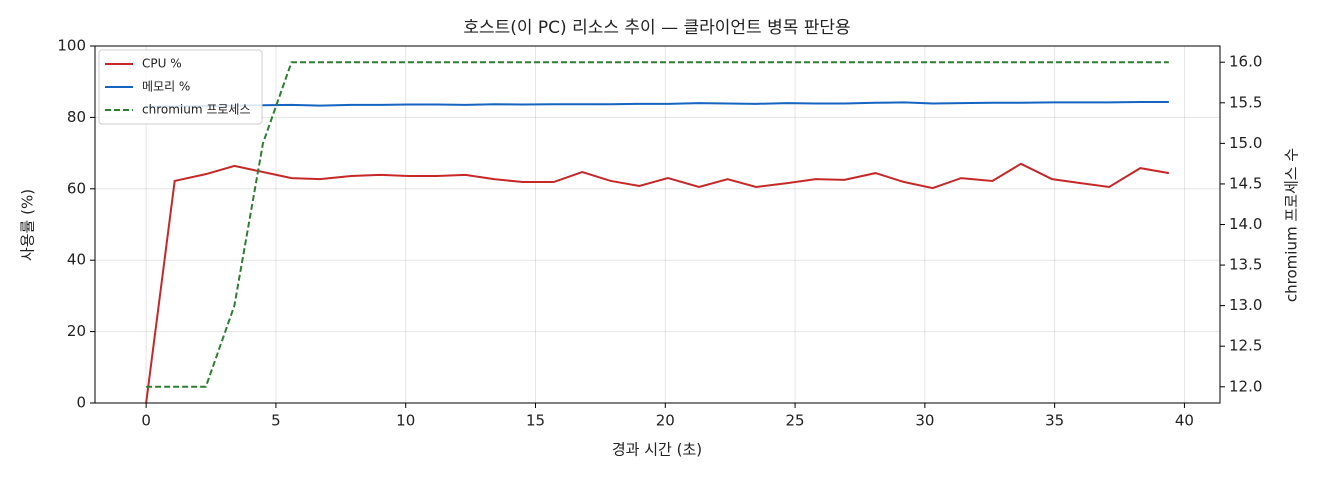  I want to click on series-line, so click(657, 104).